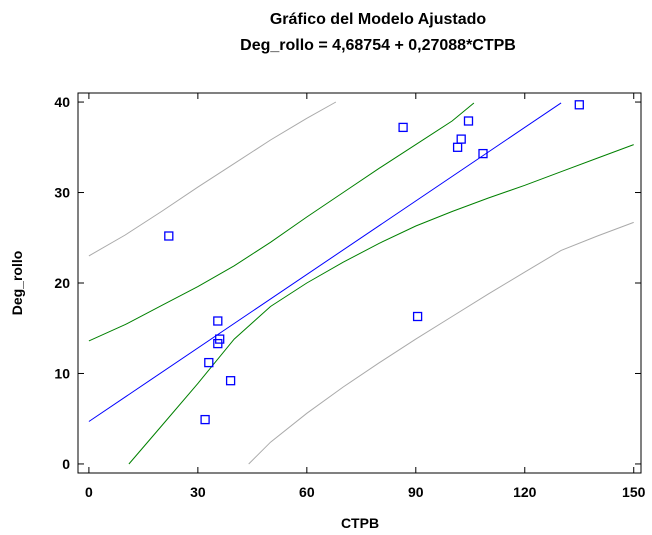 Image resolution: width=652 pixels, height=535 pixels. Describe the element at coordinates (378, 19) in the screenshot. I see `chart-title: Gráfico del Modelo Ajustado` at that location.